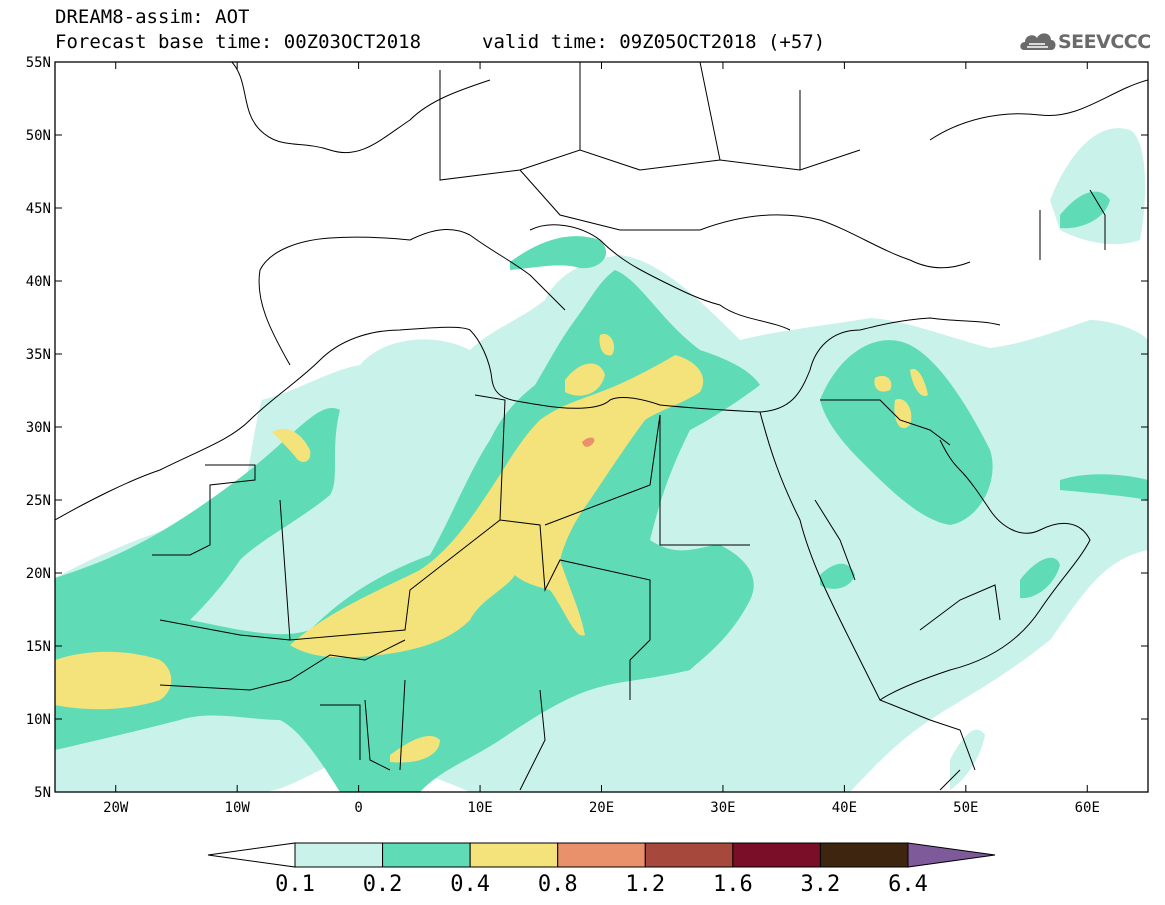 The height and width of the screenshot is (905, 1165). I want to click on lon-label: 40E, so click(844, 808).